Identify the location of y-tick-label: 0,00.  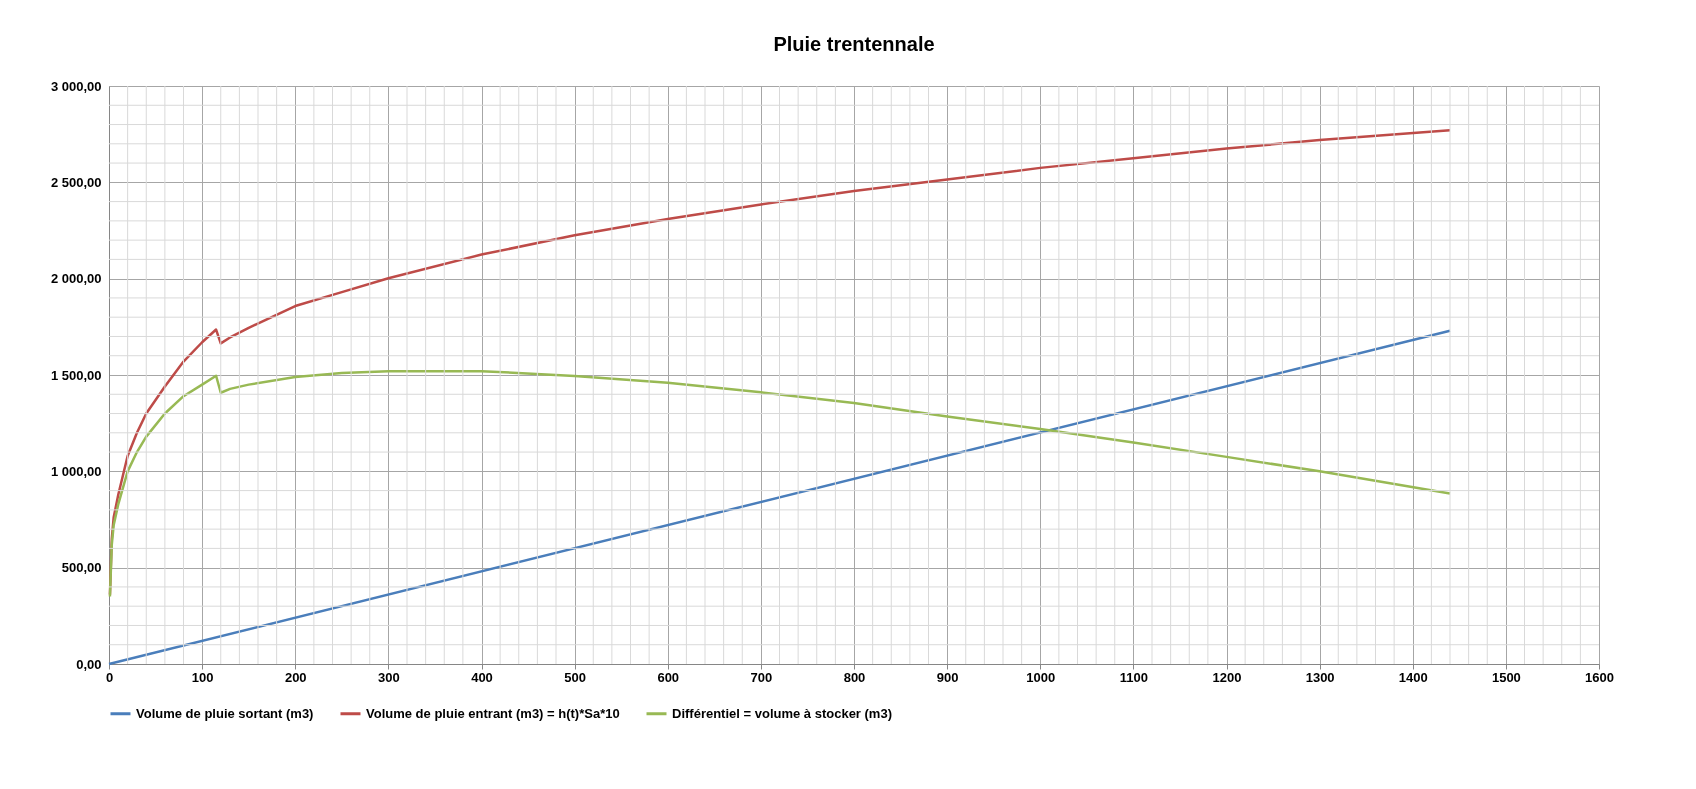
(89, 664).